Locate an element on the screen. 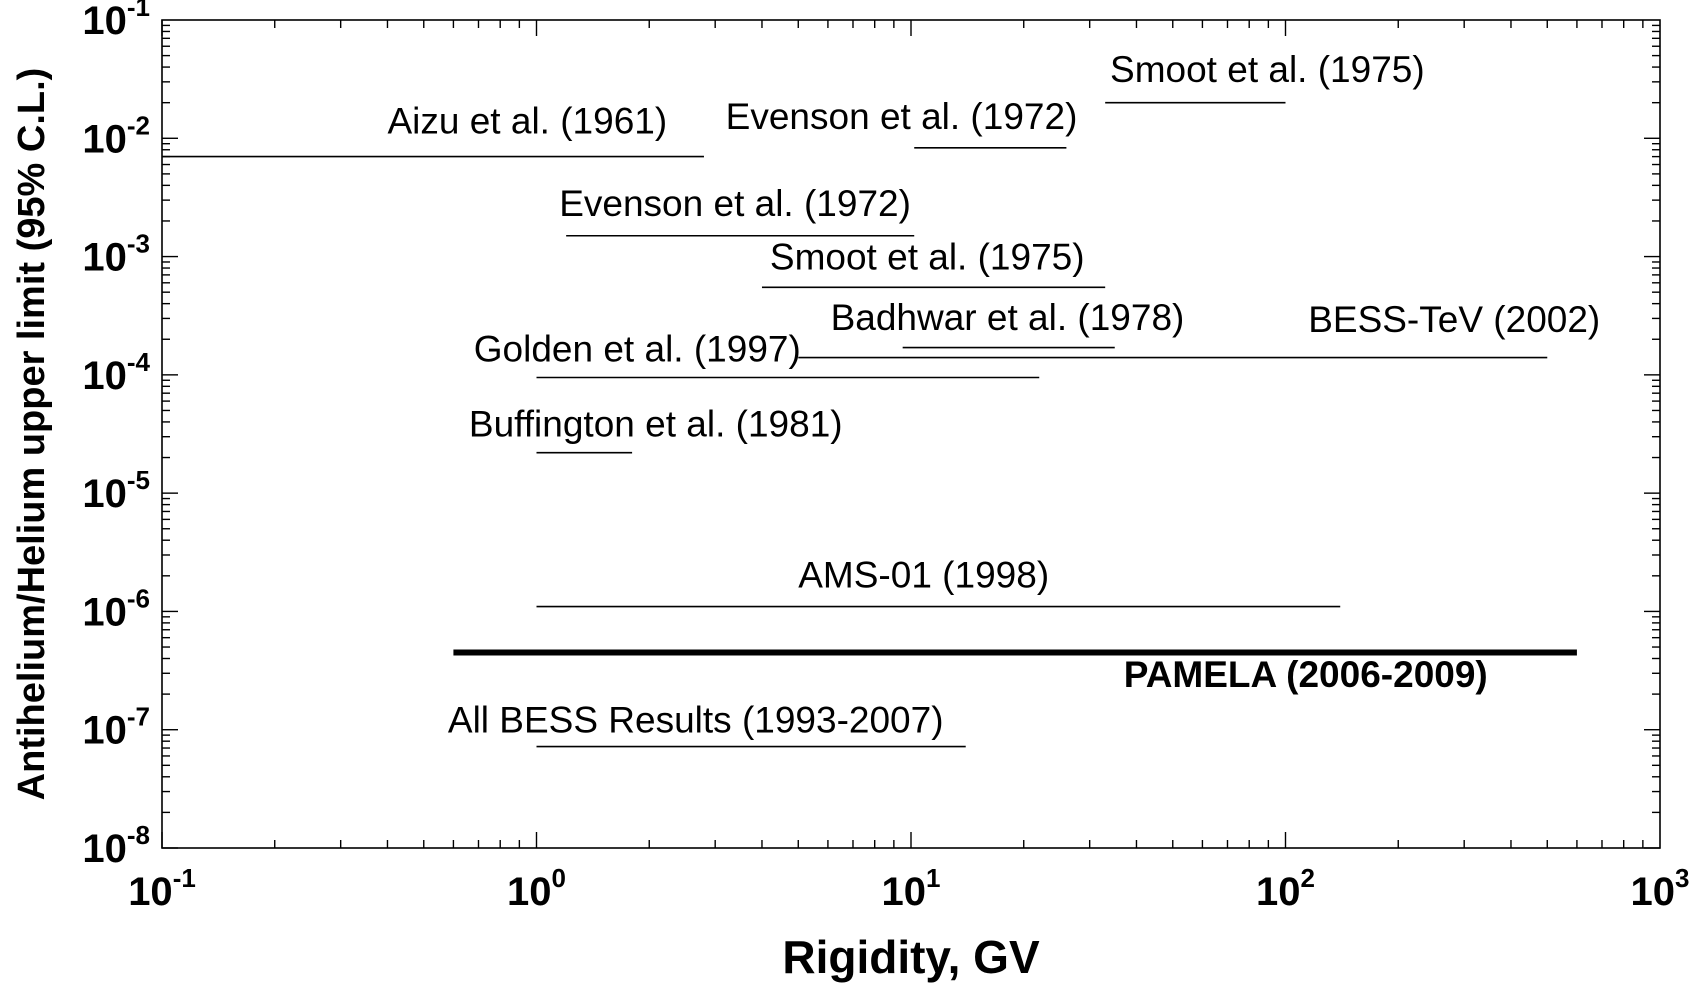 The width and height of the screenshot is (1691, 988). y-tick-label: 10⁻¹ is located at coordinates (116, 21).